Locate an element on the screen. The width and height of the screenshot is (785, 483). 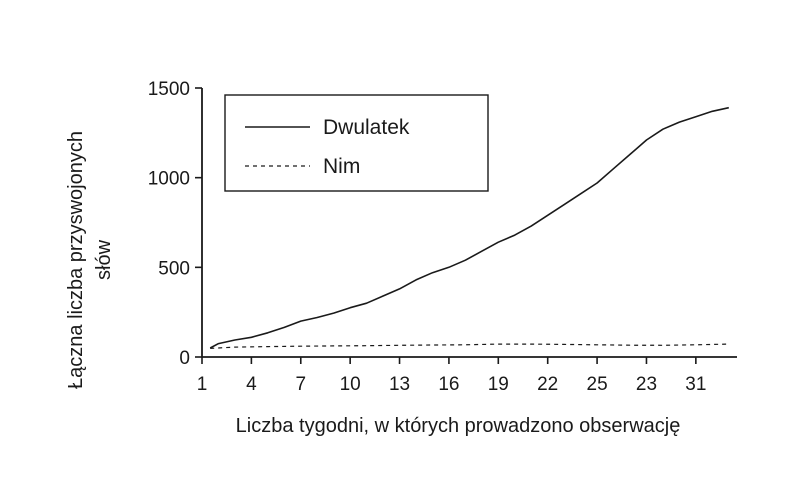
legend-label-dwulatek: Dwulatek is located at coordinates (366, 127).